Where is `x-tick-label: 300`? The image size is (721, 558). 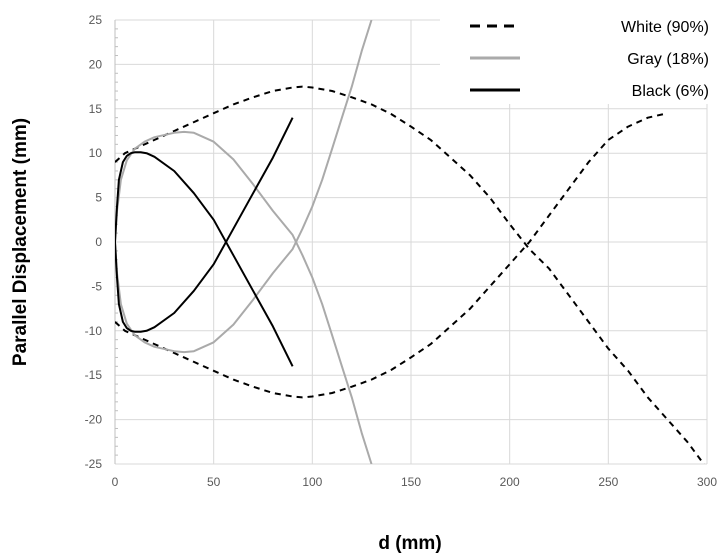 x-tick-label: 300 is located at coordinates (707, 482).